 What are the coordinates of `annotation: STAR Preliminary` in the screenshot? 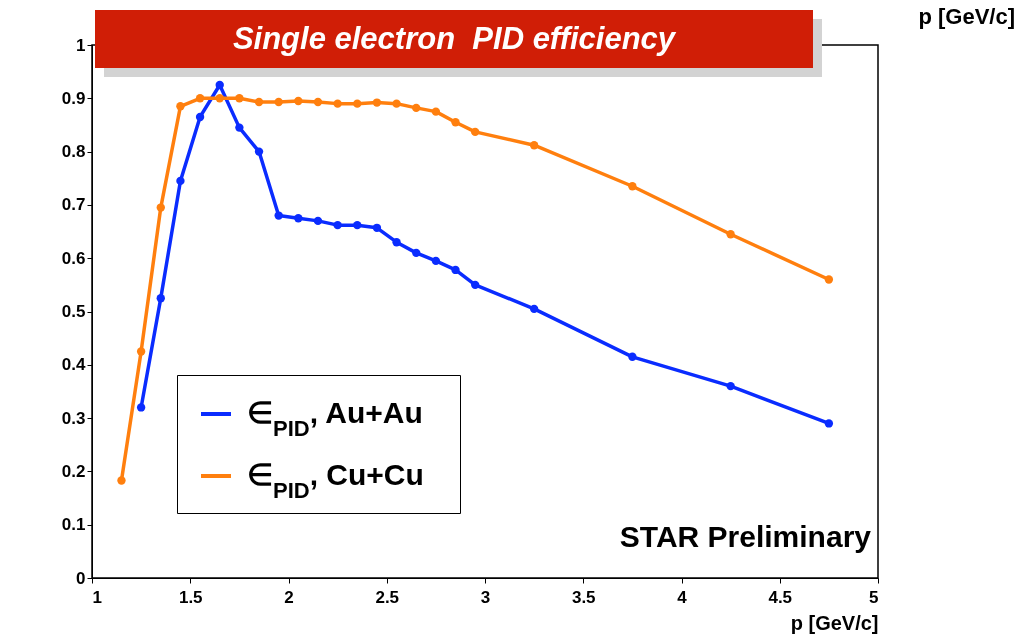 It's located at (745, 537).